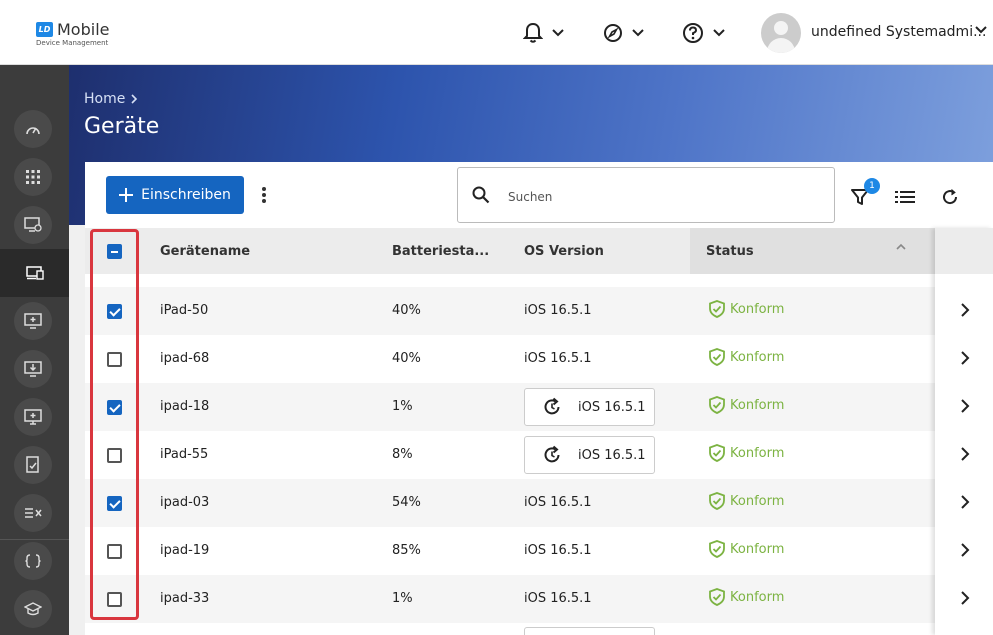 The width and height of the screenshot is (993, 635). What do you see at coordinates (658, 197) in the screenshot?
I see `search-input` at bounding box center [658, 197].